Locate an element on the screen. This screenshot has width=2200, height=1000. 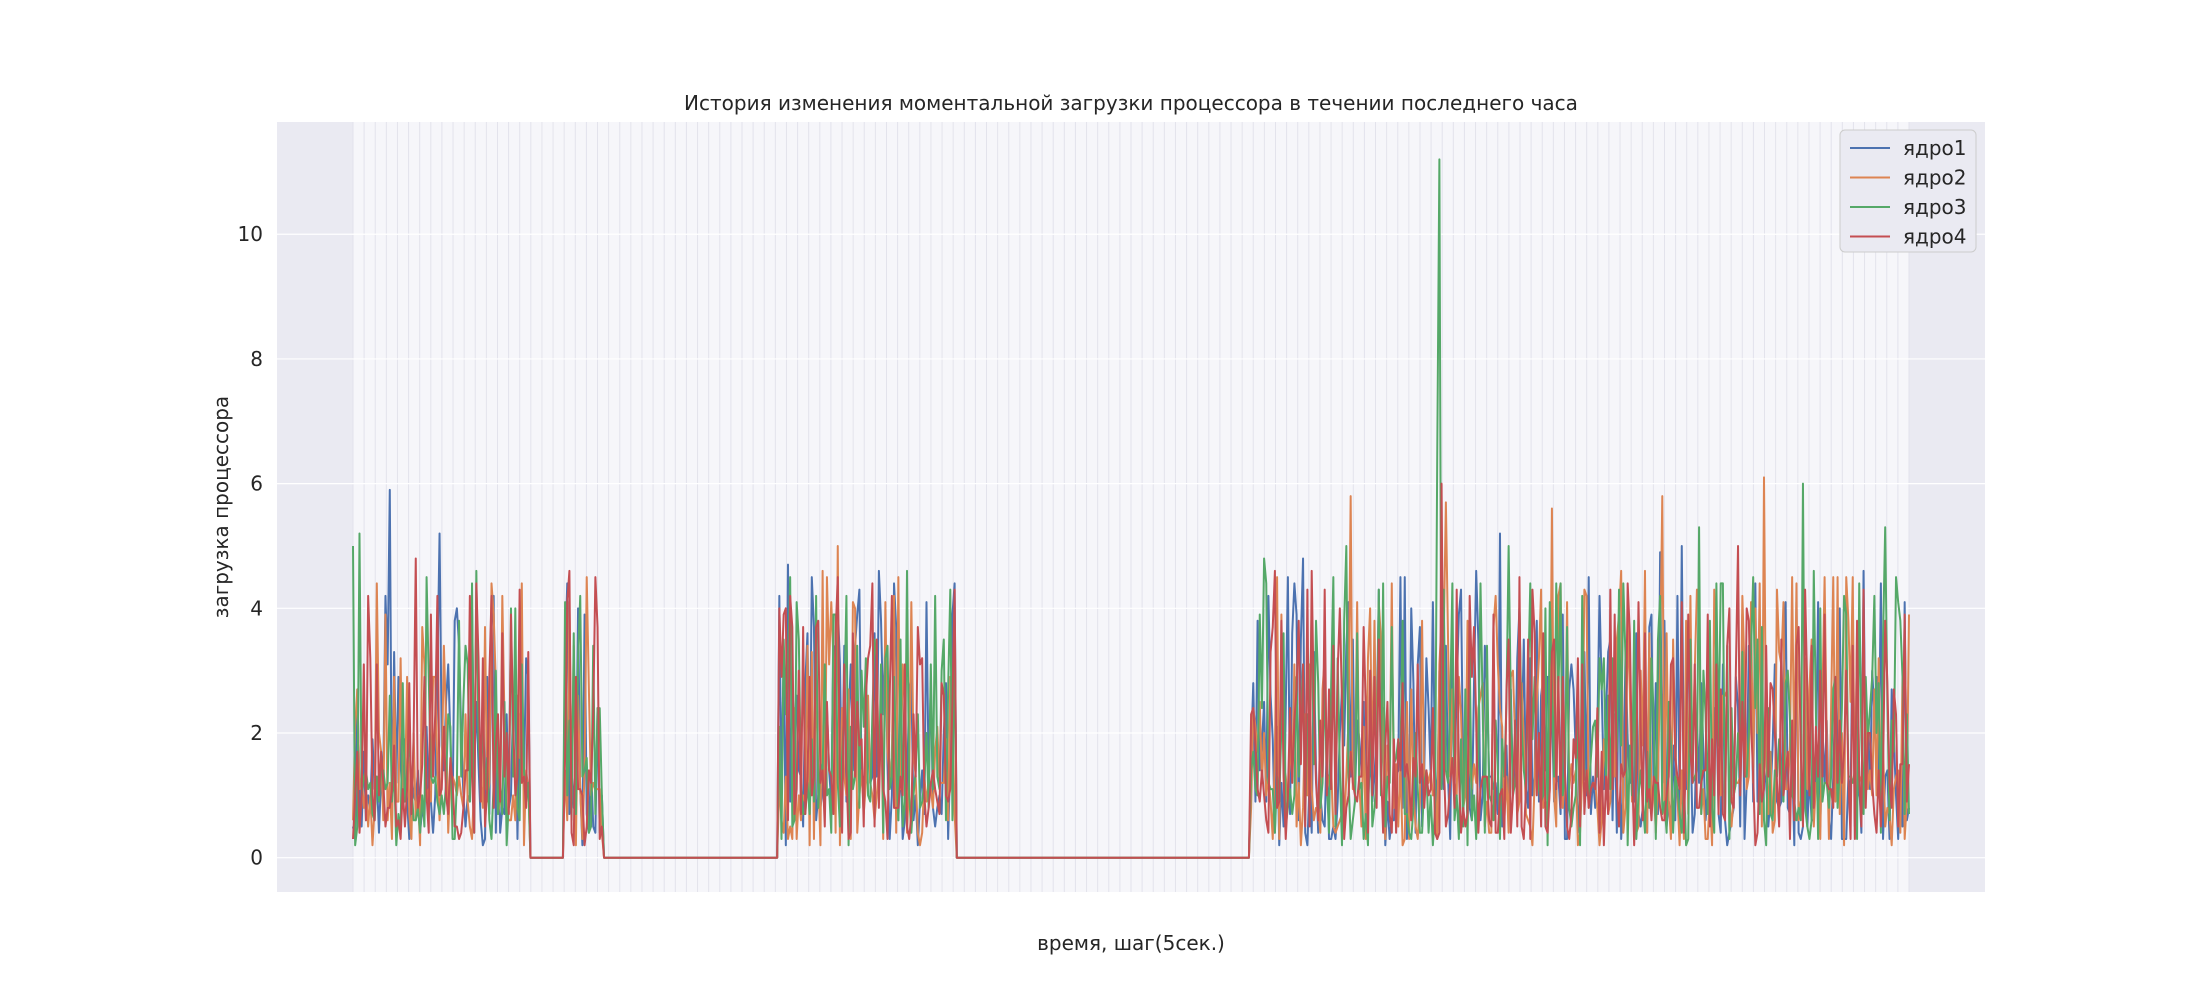
legend-label: ядро1 is located at coordinates (1935, 148).